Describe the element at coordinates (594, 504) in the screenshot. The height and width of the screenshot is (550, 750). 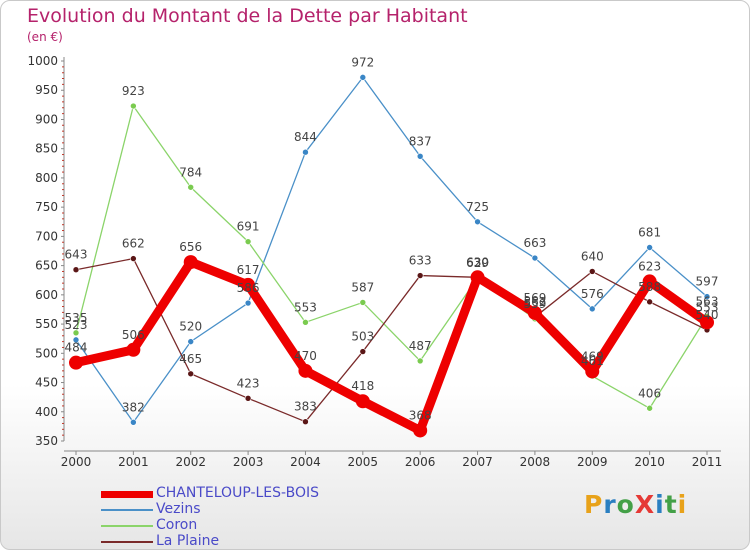
I see `logo-letter: P` at that location.